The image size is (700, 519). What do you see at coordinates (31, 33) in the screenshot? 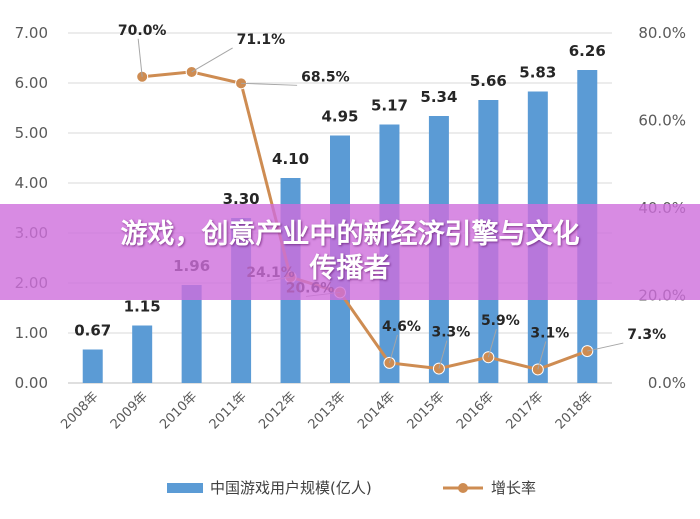
I see `left-tick-label: 7.00` at bounding box center [31, 33].